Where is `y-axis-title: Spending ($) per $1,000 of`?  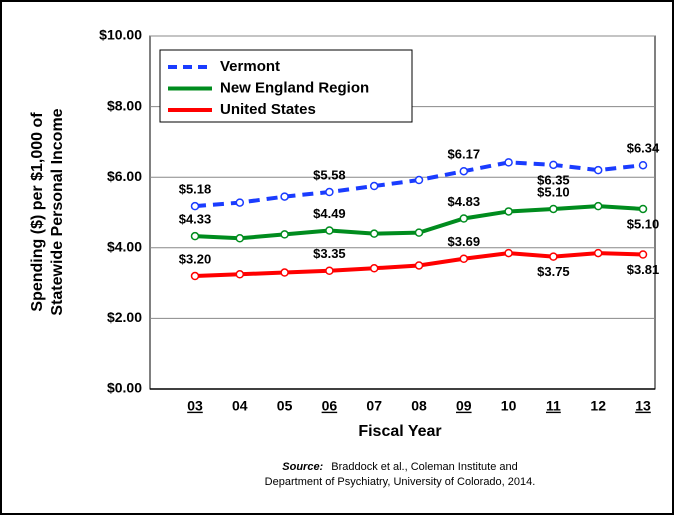 y-axis-title: Spending ($) per $1,000 of is located at coordinates (37, 212).